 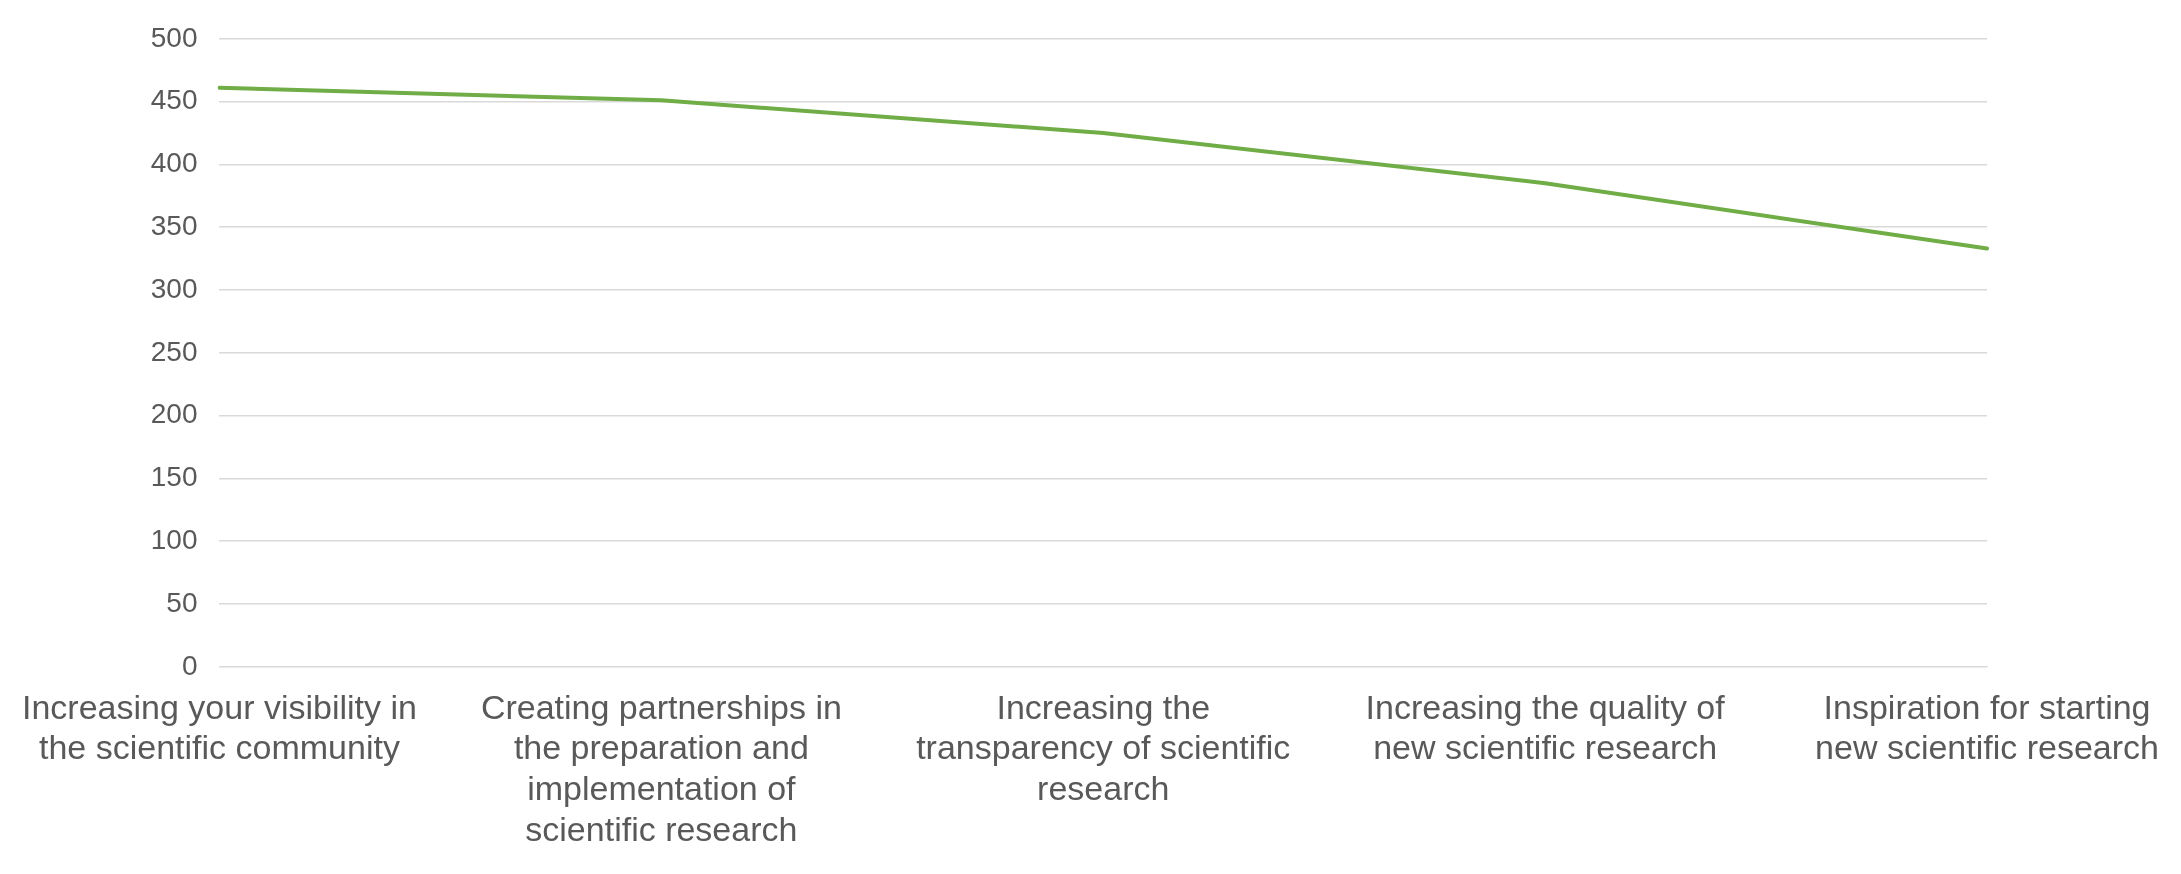 I want to click on y-tick-label: 350, so click(x=174, y=225).